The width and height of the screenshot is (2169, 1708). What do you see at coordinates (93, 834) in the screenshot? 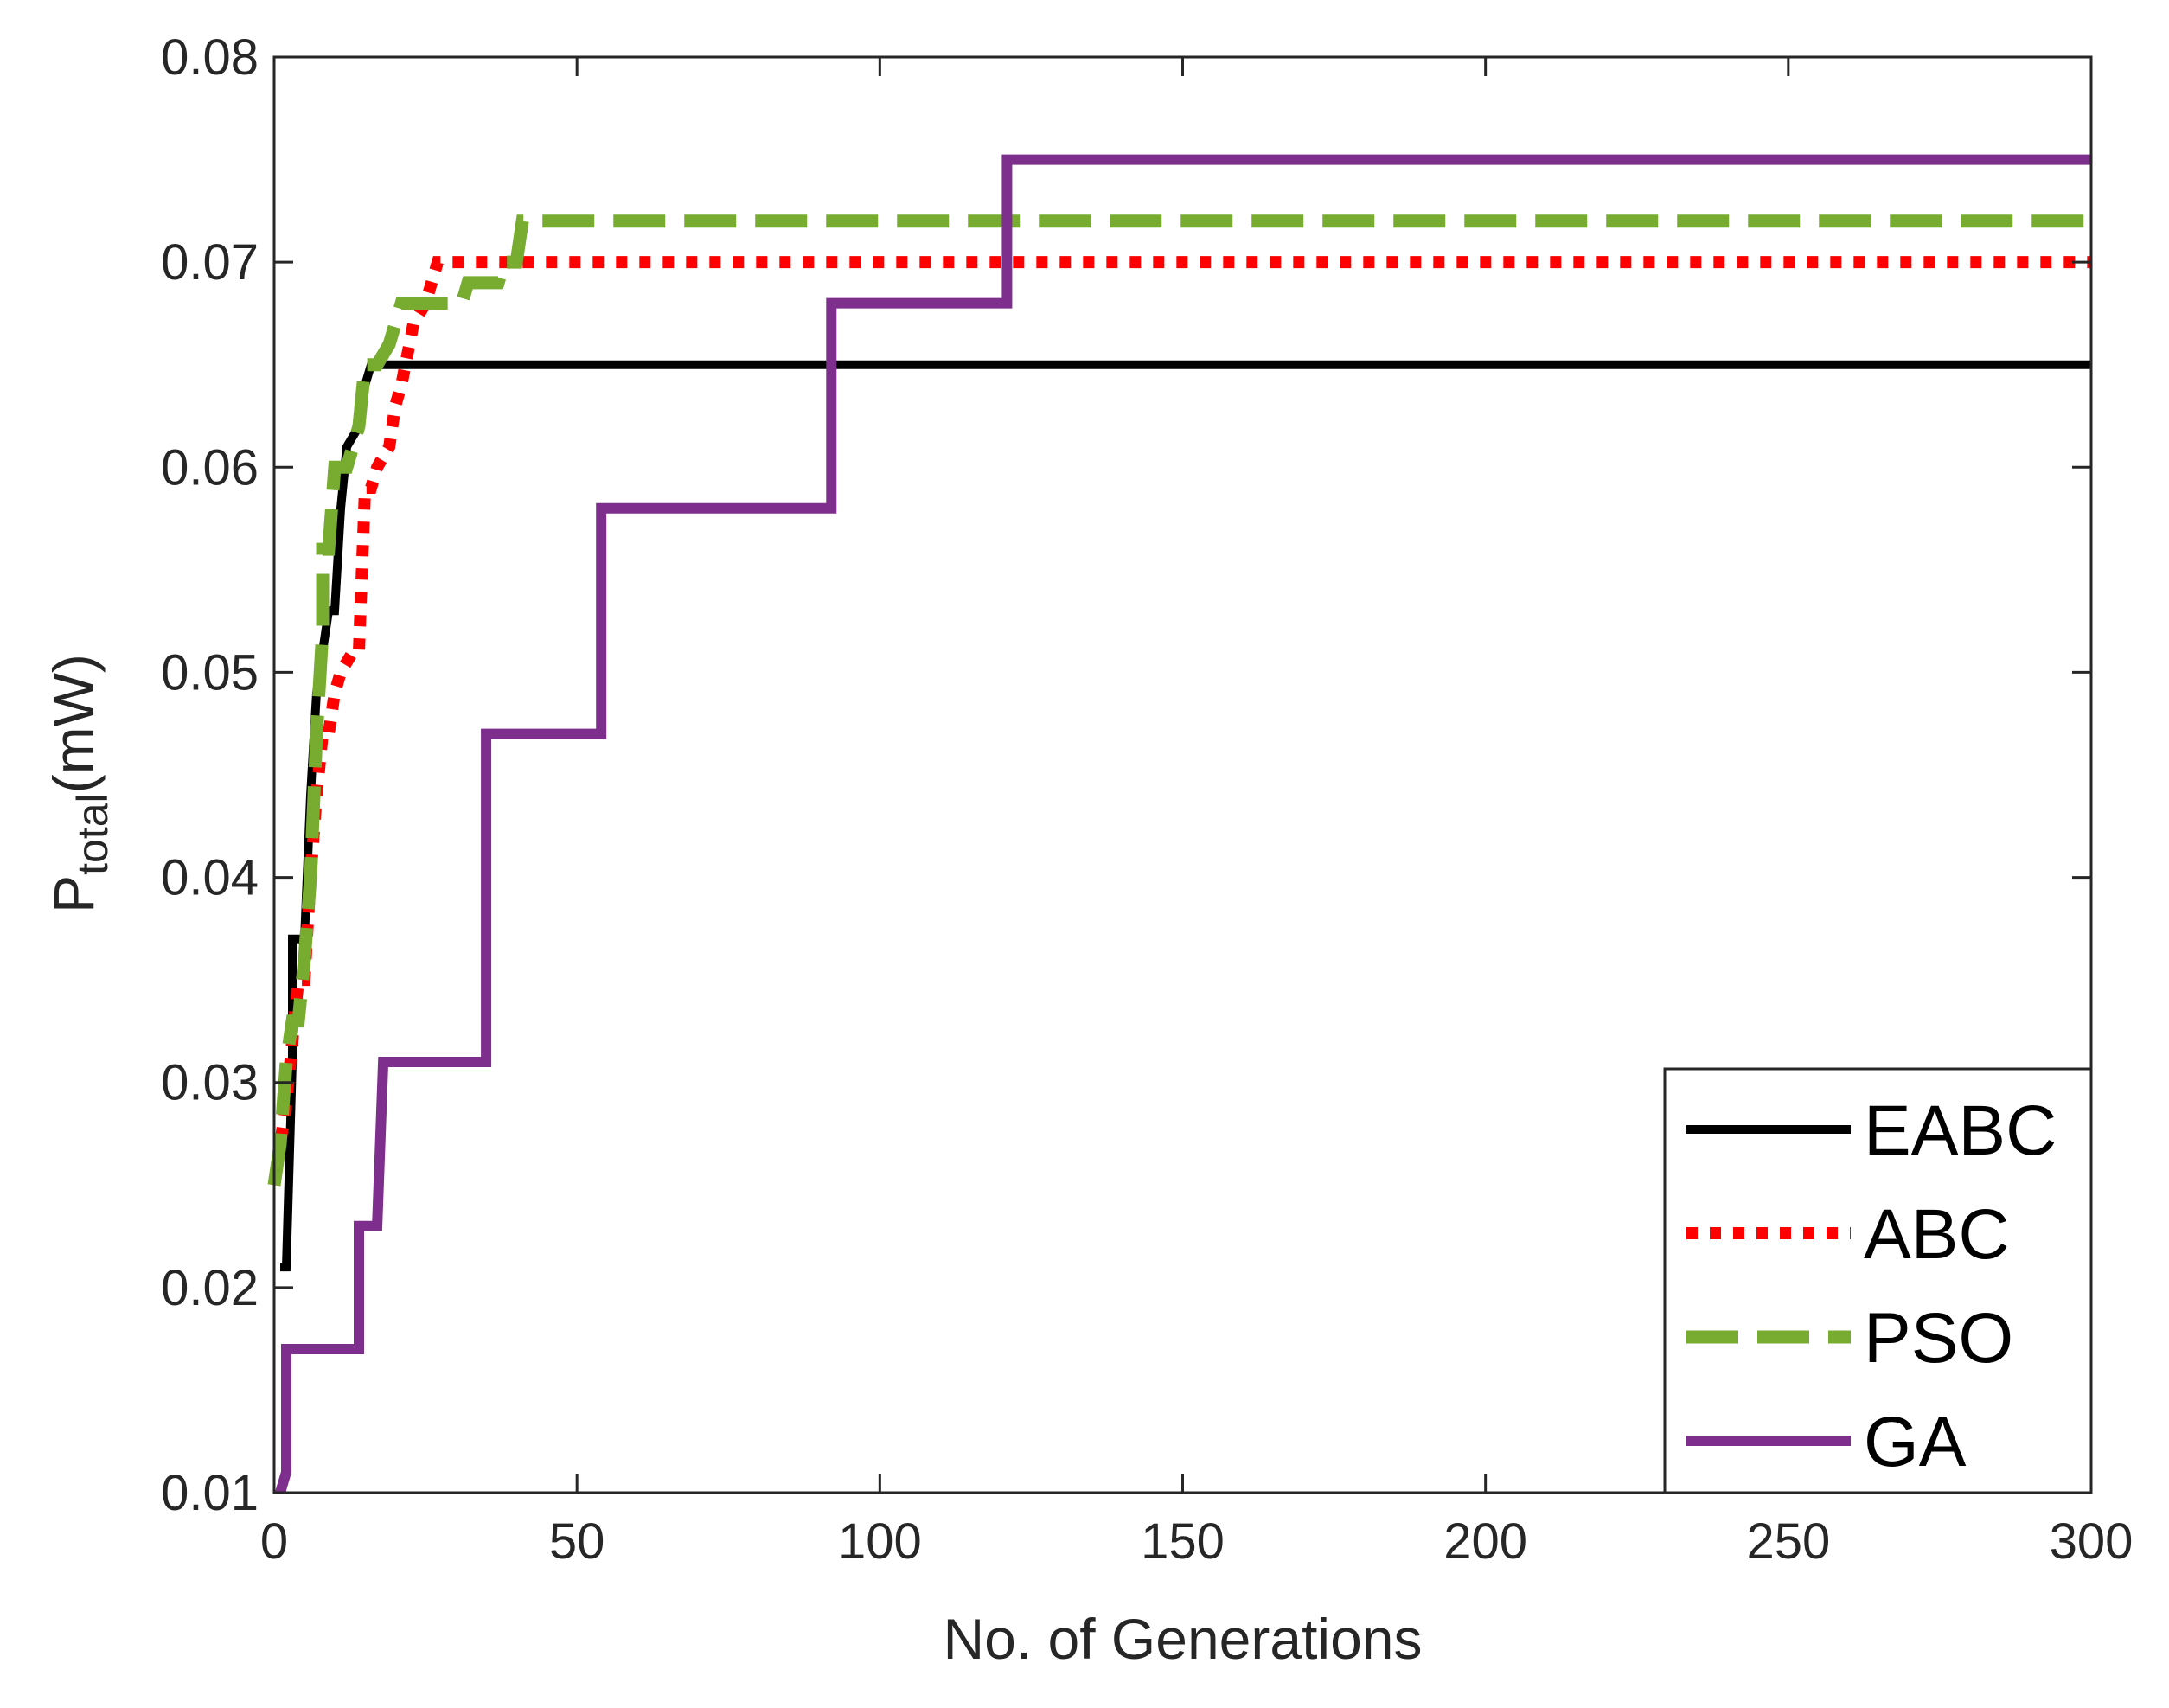
I see `y-axis-title-subscript: total` at bounding box center [93, 834].